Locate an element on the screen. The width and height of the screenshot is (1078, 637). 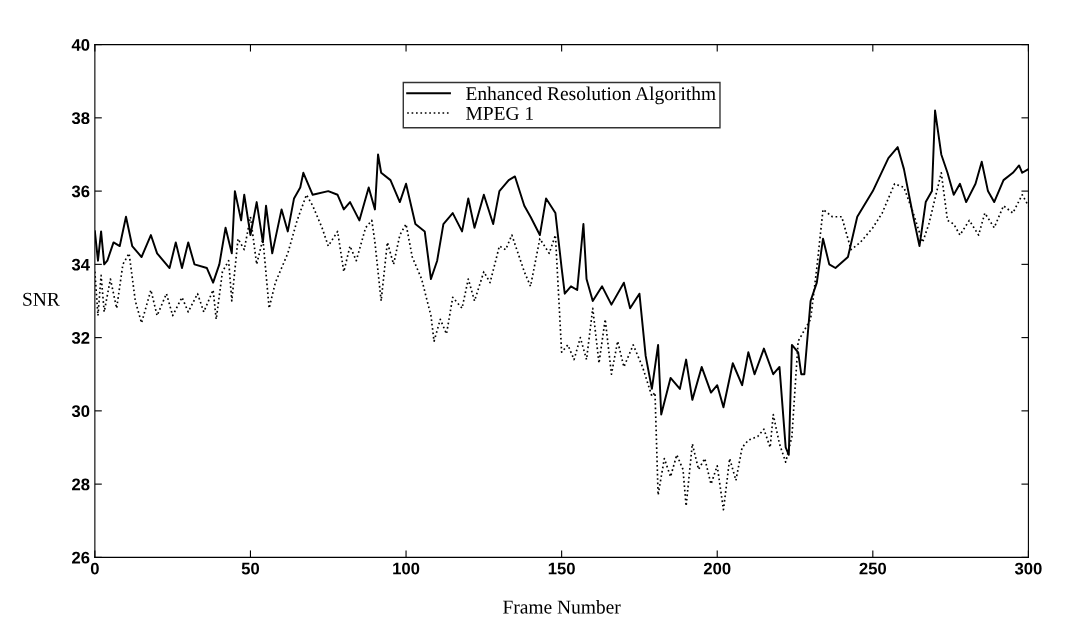
y-tick-label: 34 is located at coordinates (80, 264).